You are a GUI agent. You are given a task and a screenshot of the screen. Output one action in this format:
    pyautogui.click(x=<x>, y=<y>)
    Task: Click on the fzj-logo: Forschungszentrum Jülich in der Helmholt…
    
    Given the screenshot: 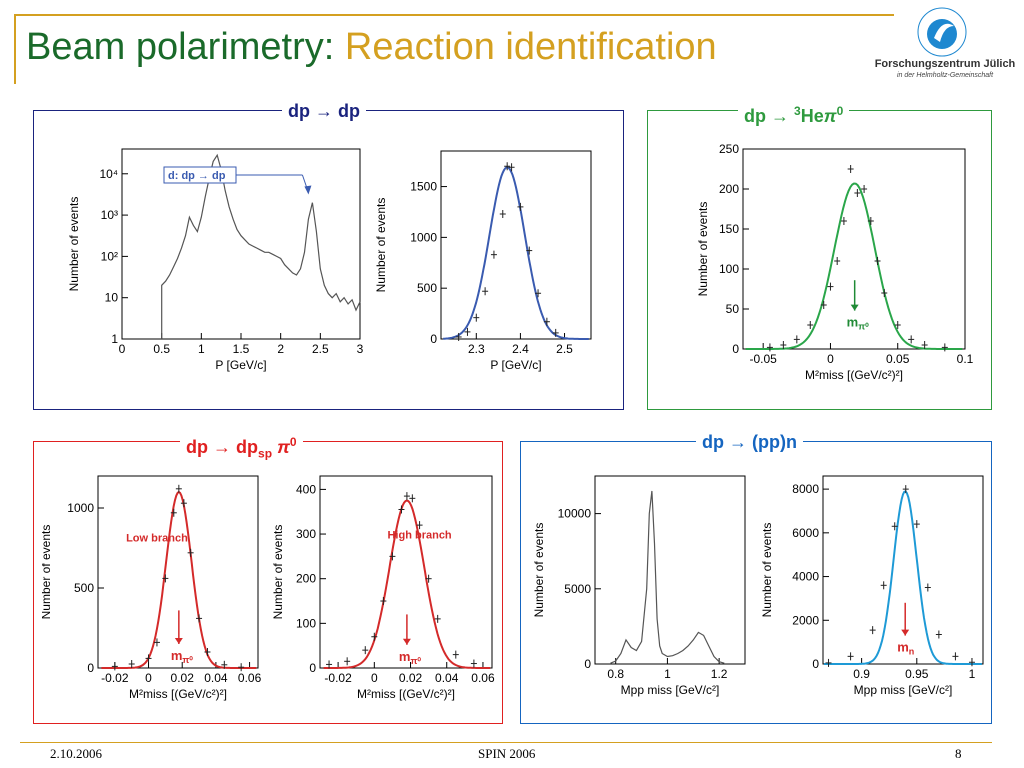 What is the action you would take?
    pyautogui.click(x=945, y=46)
    